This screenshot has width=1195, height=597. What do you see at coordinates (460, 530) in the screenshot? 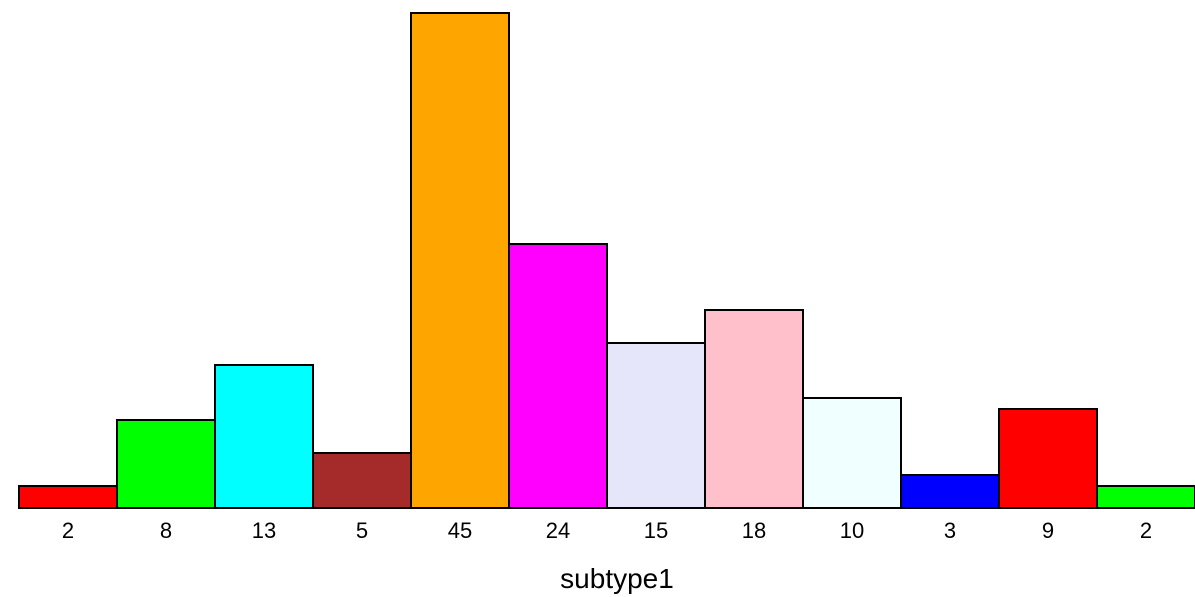
I see `x-tick-label-5: 45` at bounding box center [460, 530].